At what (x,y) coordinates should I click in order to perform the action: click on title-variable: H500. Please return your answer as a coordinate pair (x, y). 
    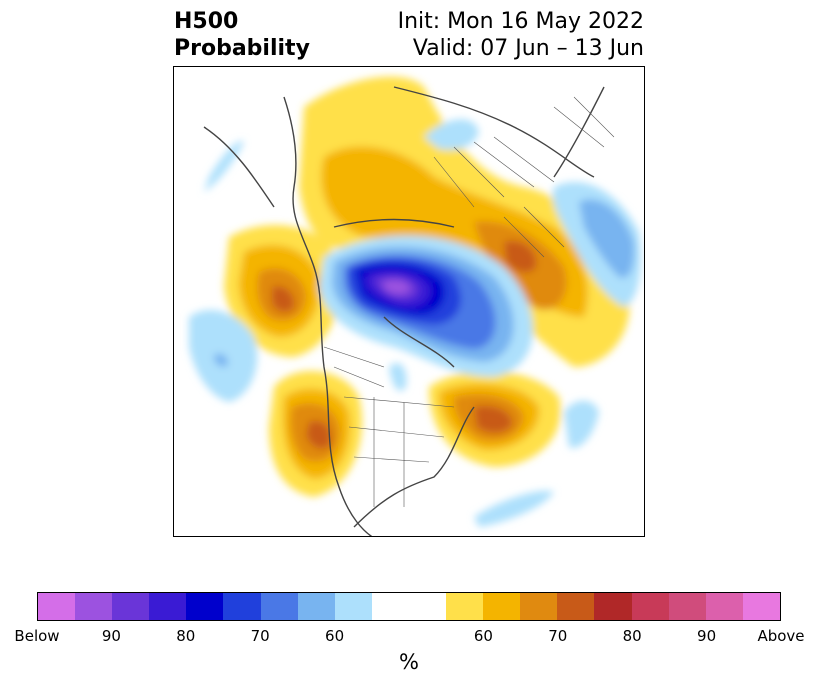
    Looking at the image, I should click on (206, 21).